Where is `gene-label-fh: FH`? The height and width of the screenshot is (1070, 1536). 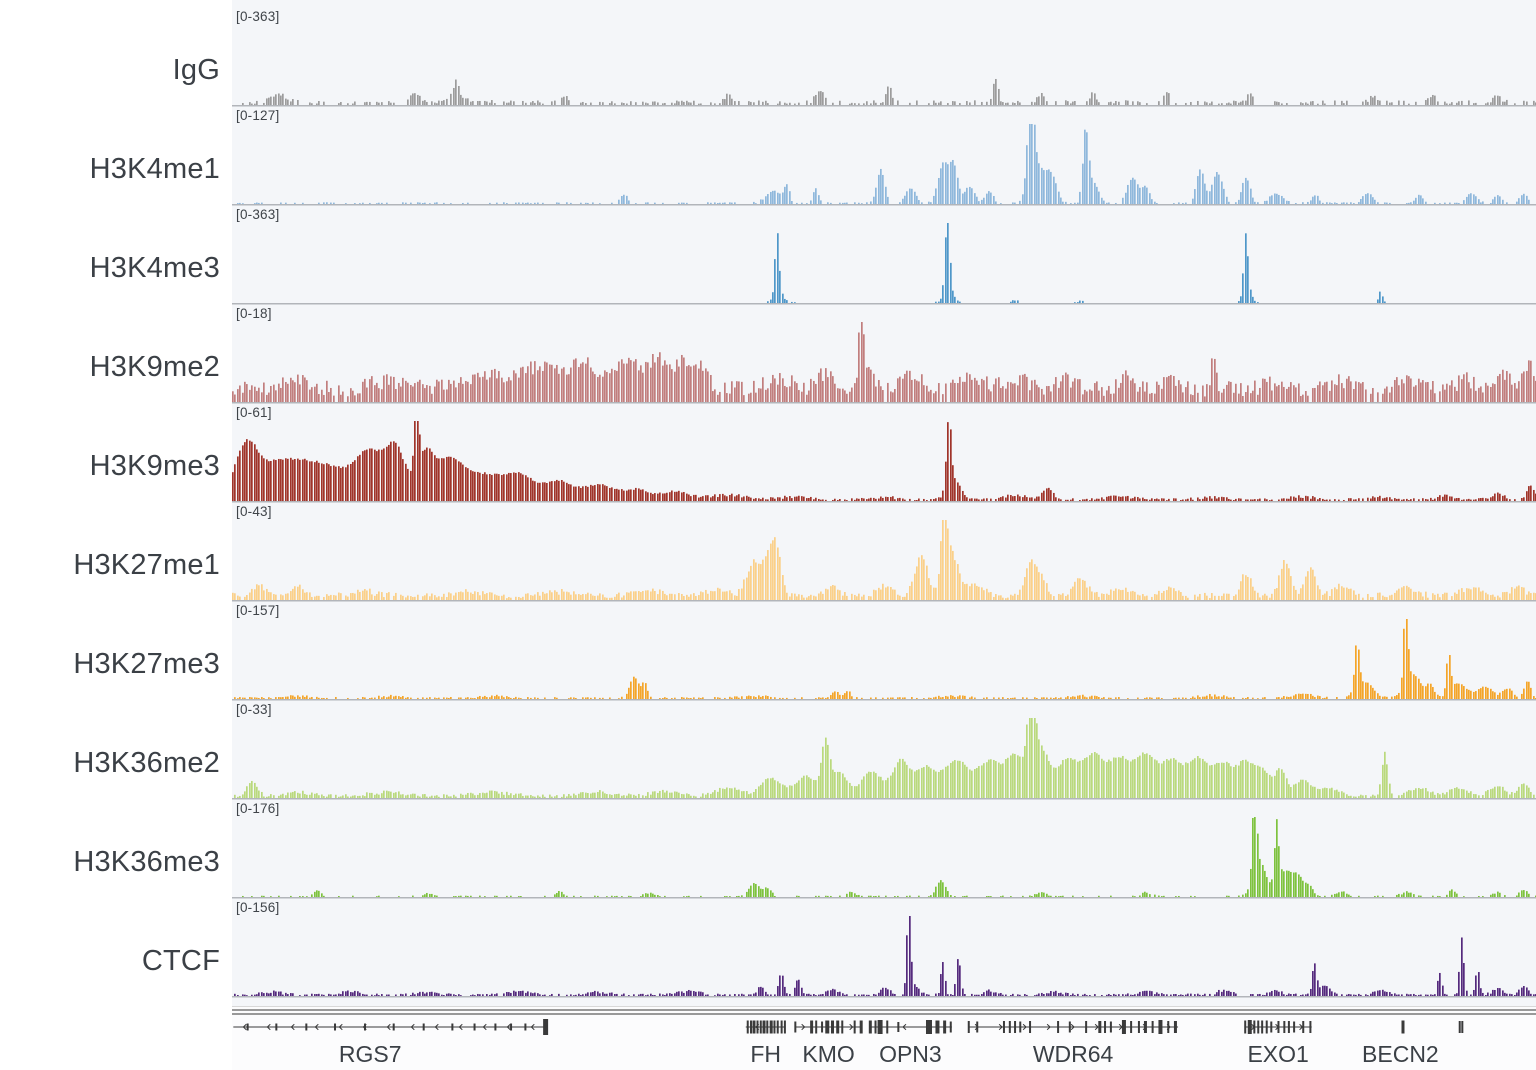
gene-label-fh: FH is located at coordinates (765, 1054).